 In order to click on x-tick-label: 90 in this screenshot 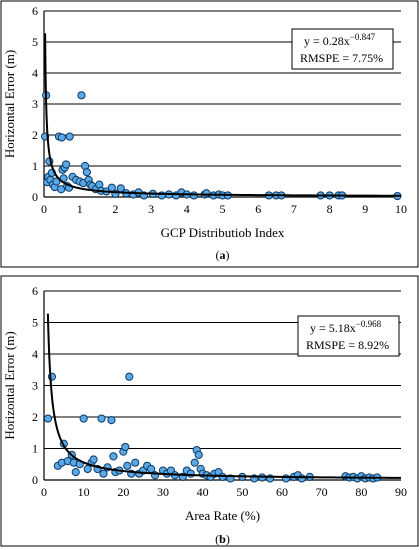, I will do `click(401, 492)`.